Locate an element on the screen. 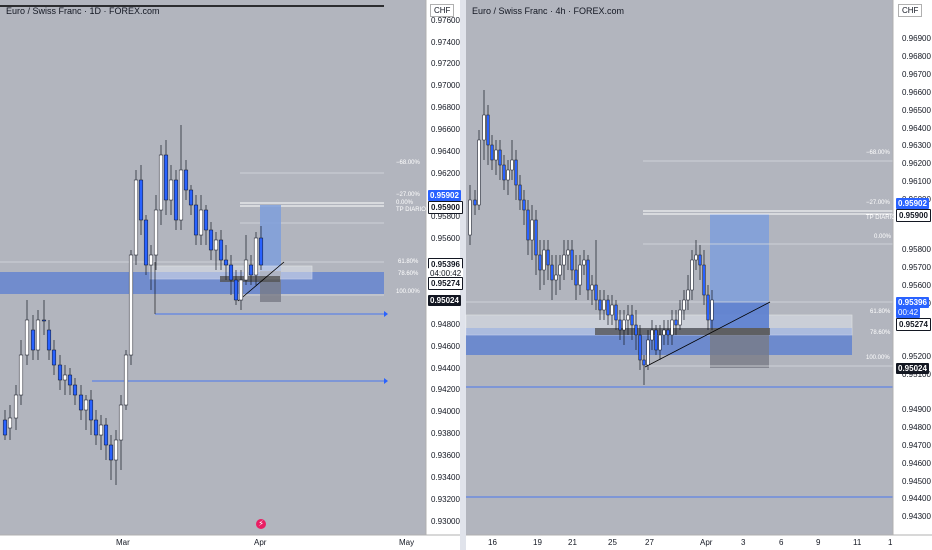 The width and height of the screenshot is (932, 550). left-price-tick: 0.93400 is located at coordinates (445, 477).